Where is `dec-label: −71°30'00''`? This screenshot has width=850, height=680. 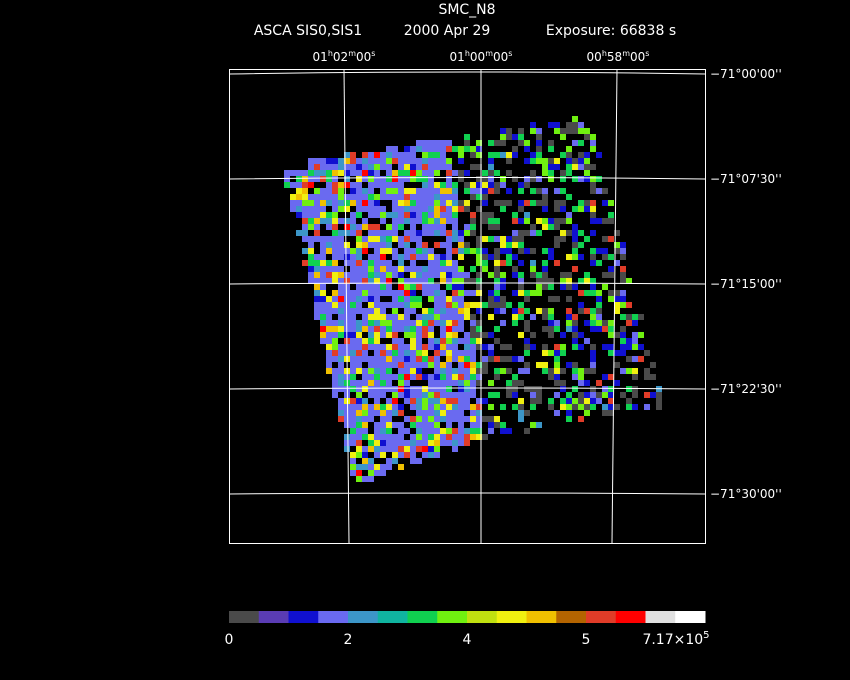 dec-label: −71°30'00'' is located at coordinates (746, 494).